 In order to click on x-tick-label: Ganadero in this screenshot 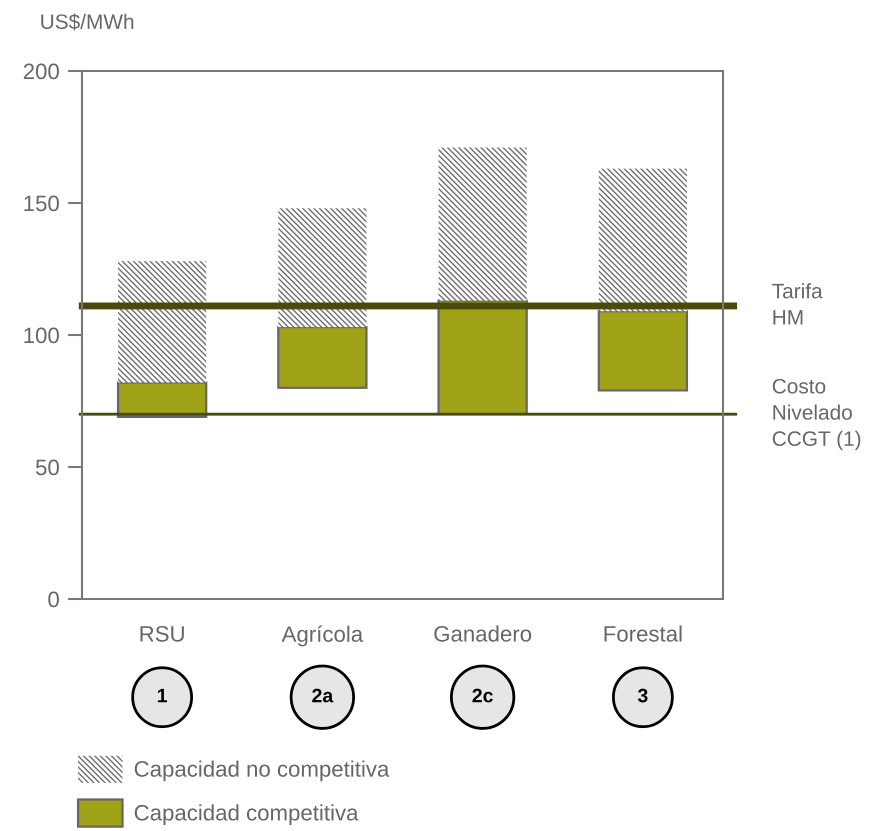, I will do `click(483, 633)`.